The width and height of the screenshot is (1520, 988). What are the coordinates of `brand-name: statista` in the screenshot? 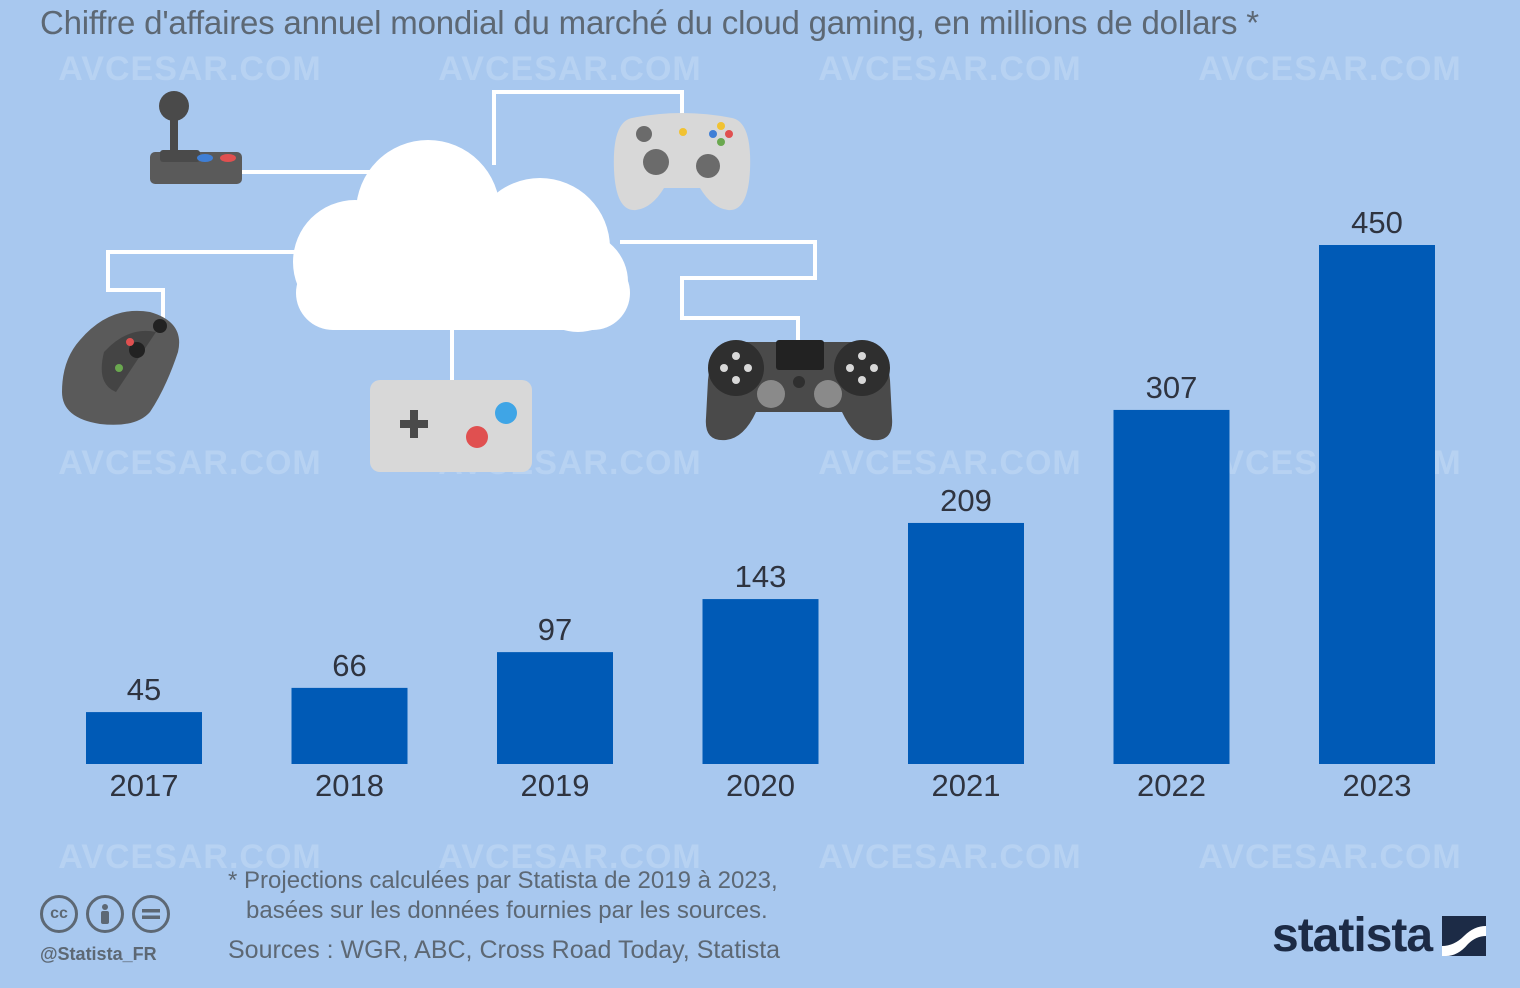 It's located at (1352, 935).